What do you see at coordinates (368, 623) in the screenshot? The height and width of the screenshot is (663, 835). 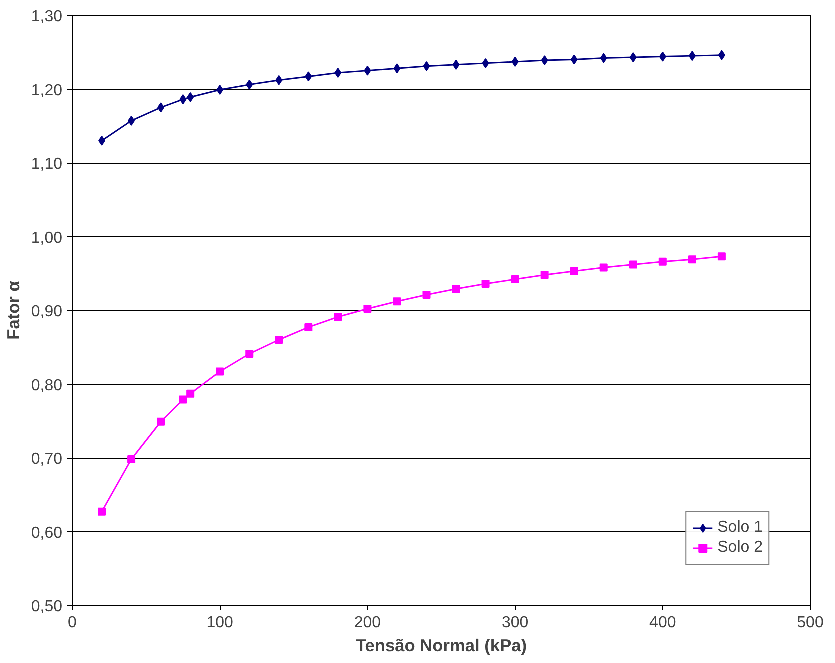 I see `x-tick-label: 200` at bounding box center [368, 623].